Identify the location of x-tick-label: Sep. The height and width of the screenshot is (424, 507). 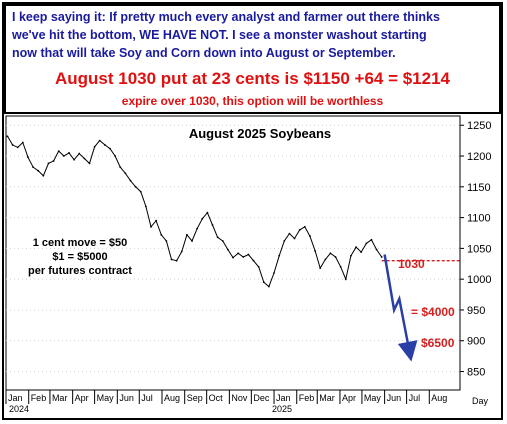
(195, 398).